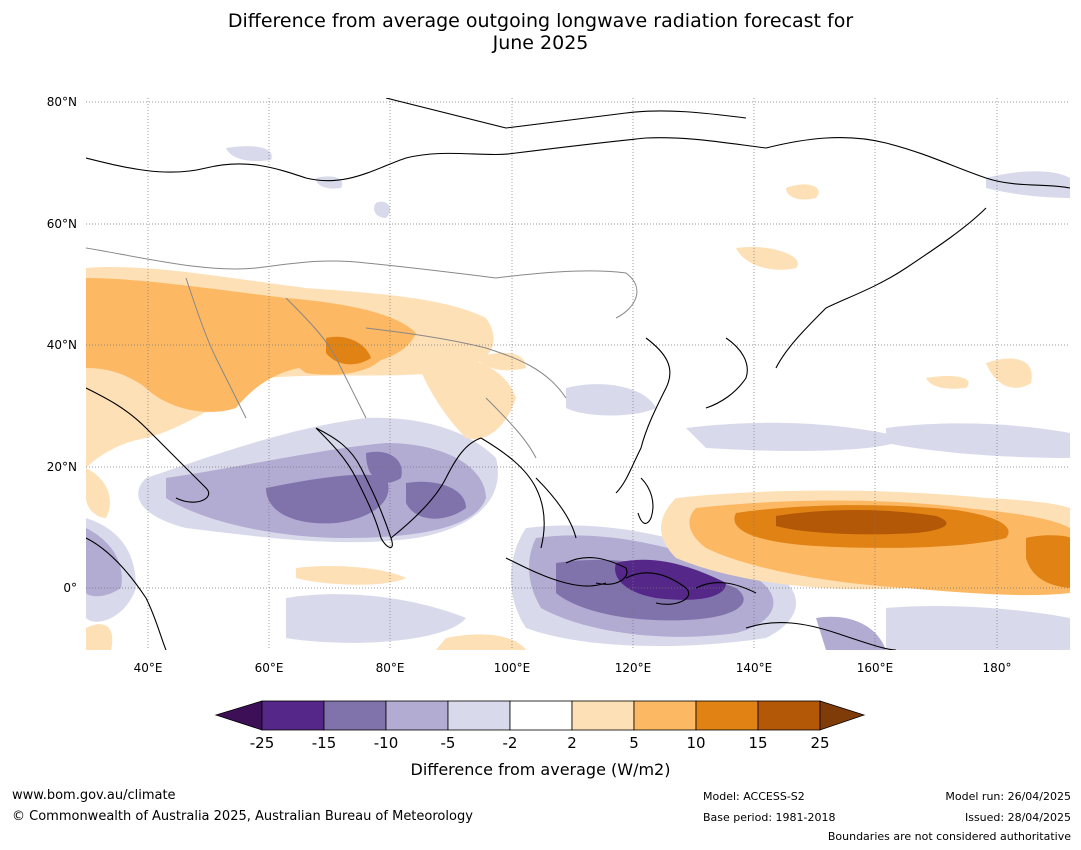 The width and height of the screenshot is (1081, 850). I want to click on lon-label-40e: 40°E, so click(148, 668).